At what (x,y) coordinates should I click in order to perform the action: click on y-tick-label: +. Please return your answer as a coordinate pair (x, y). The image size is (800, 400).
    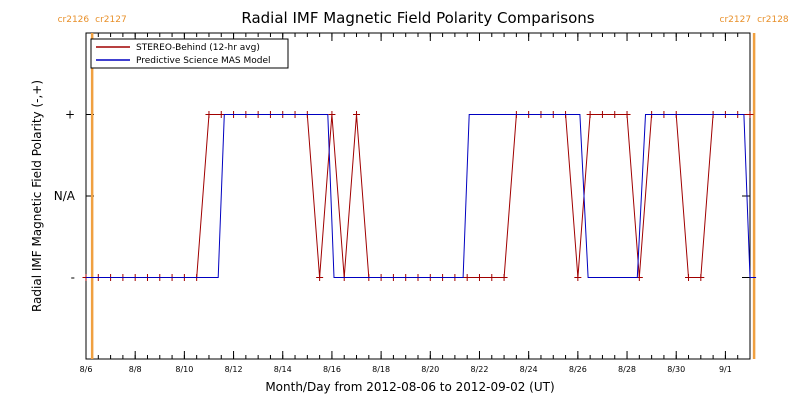
    Looking at the image, I should click on (70, 115).